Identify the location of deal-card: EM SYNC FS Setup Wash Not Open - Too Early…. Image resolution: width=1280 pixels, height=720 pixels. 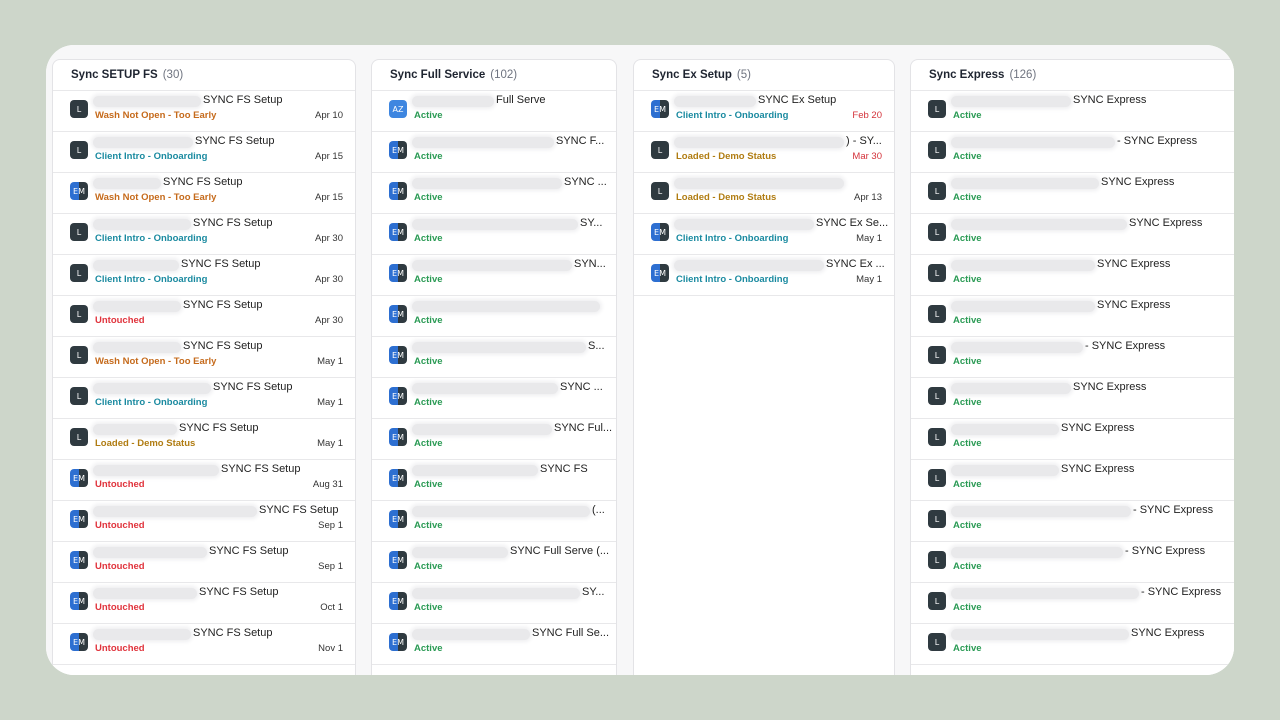
(204, 193).